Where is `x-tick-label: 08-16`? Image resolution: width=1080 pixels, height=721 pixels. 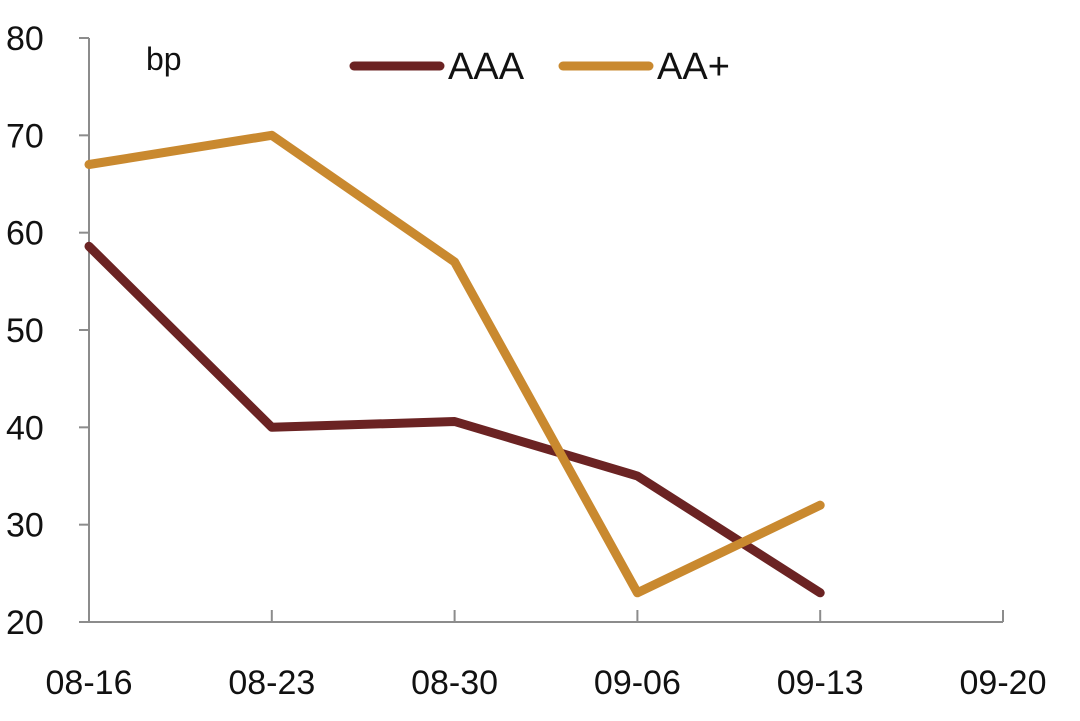 x-tick-label: 08-16 is located at coordinates (89, 683).